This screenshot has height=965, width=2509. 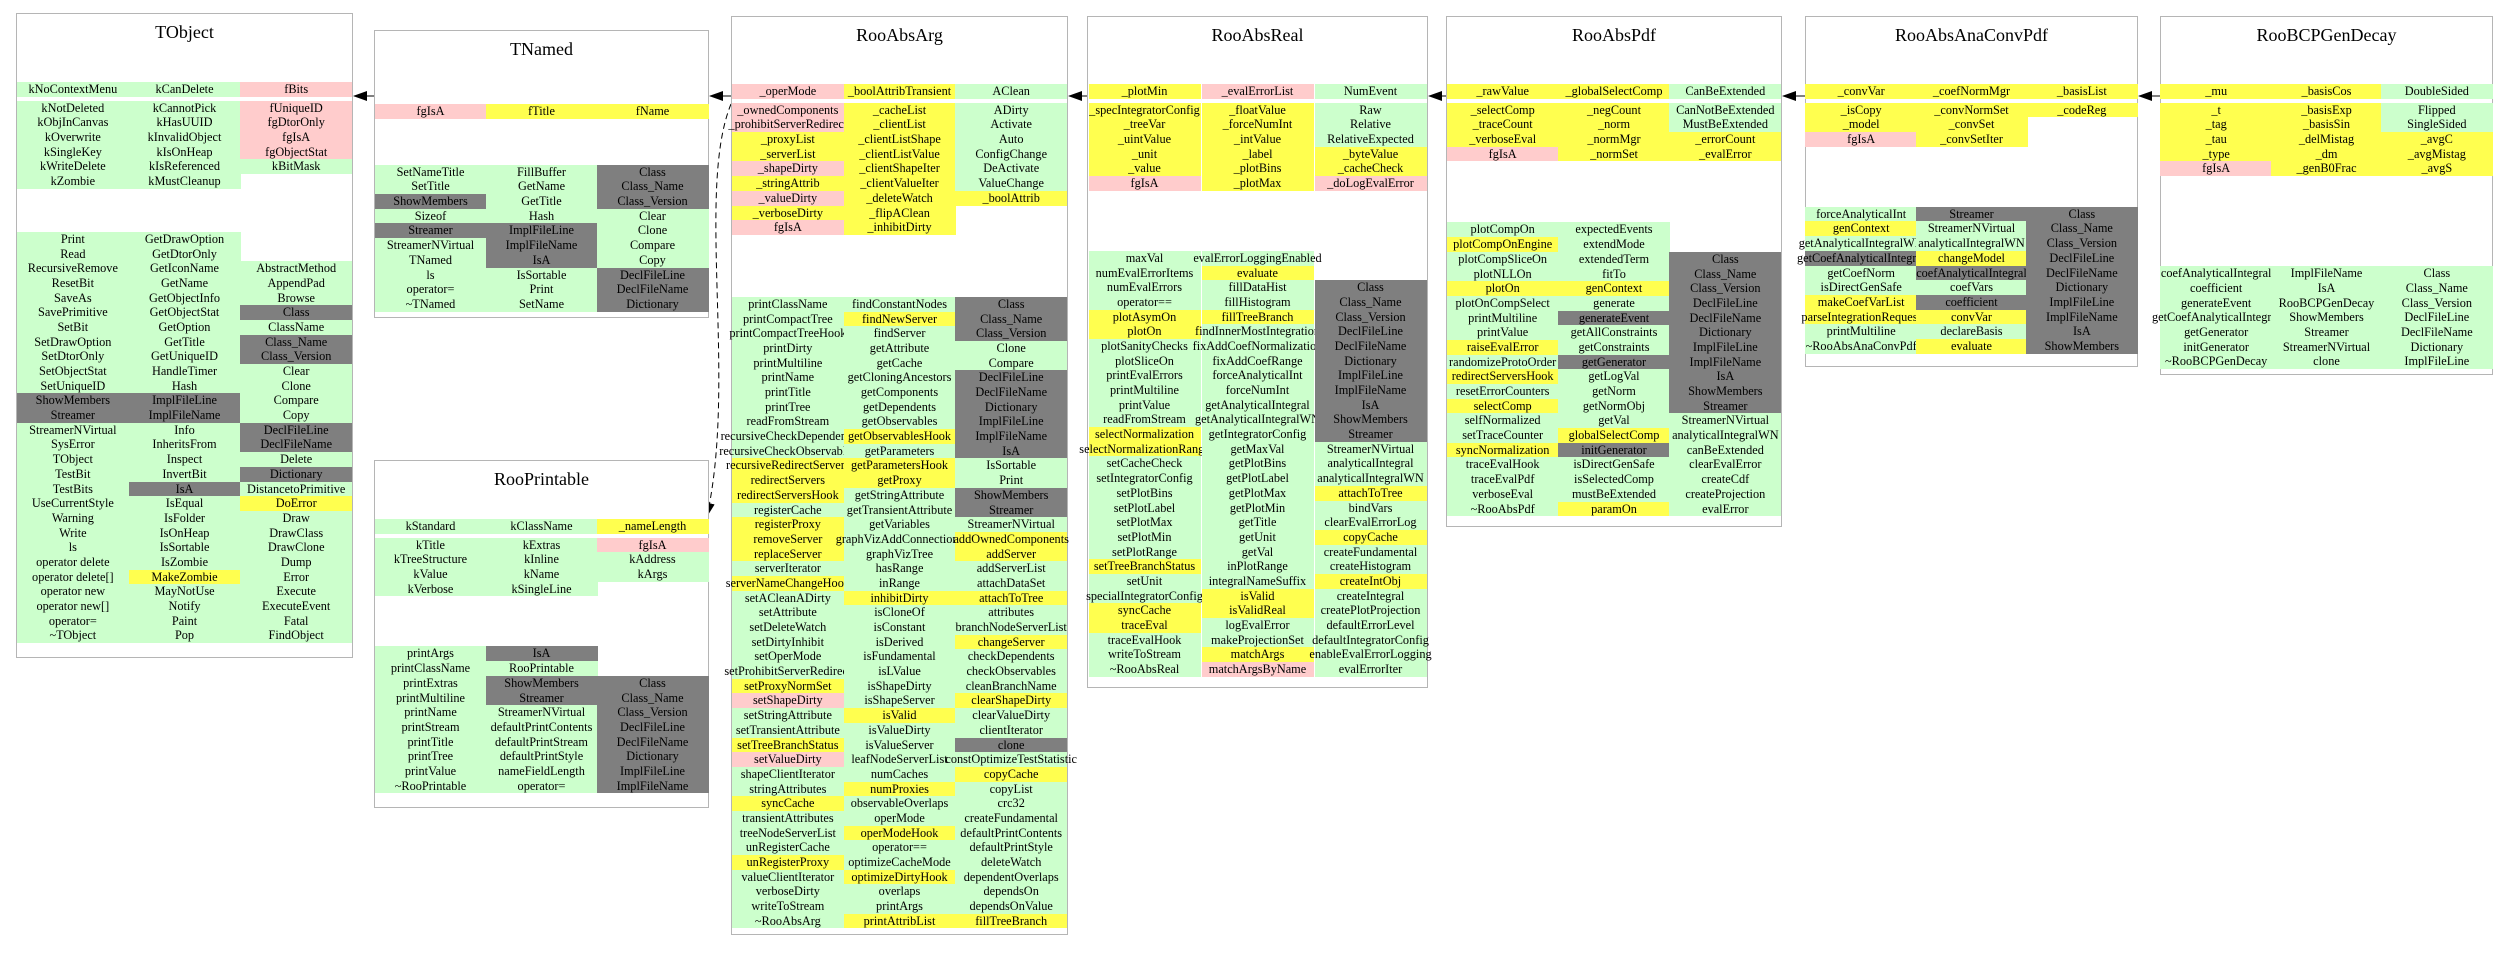 What do you see at coordinates (296, 108) in the screenshot?
I see `member-cell: fUniqueID` at bounding box center [296, 108].